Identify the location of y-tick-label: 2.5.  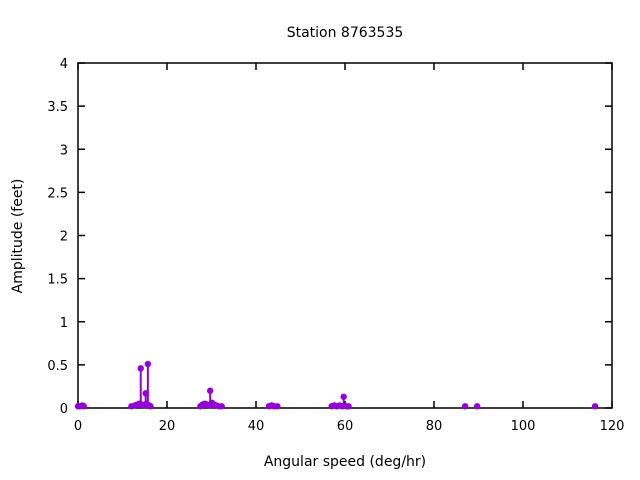
(57, 193).